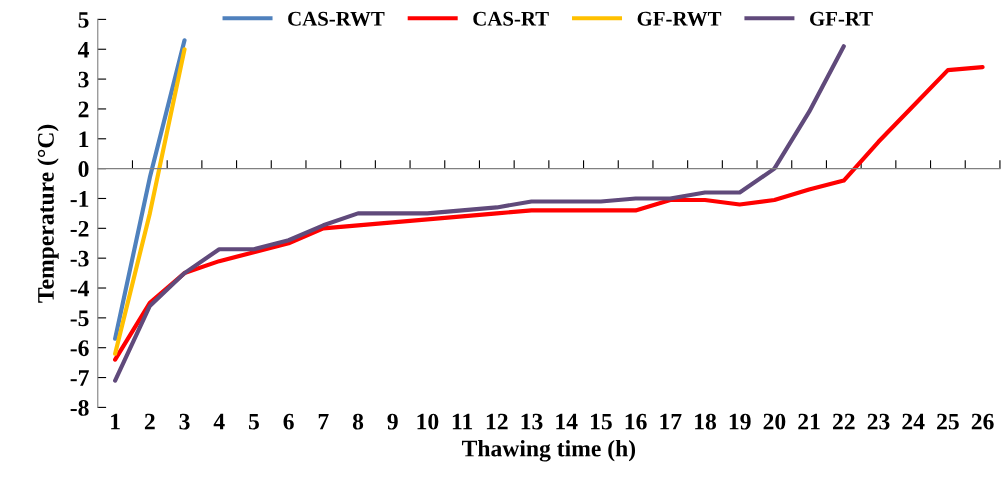  Describe the element at coordinates (671, 421) in the screenshot. I see `x-tick-label: 17` at that location.